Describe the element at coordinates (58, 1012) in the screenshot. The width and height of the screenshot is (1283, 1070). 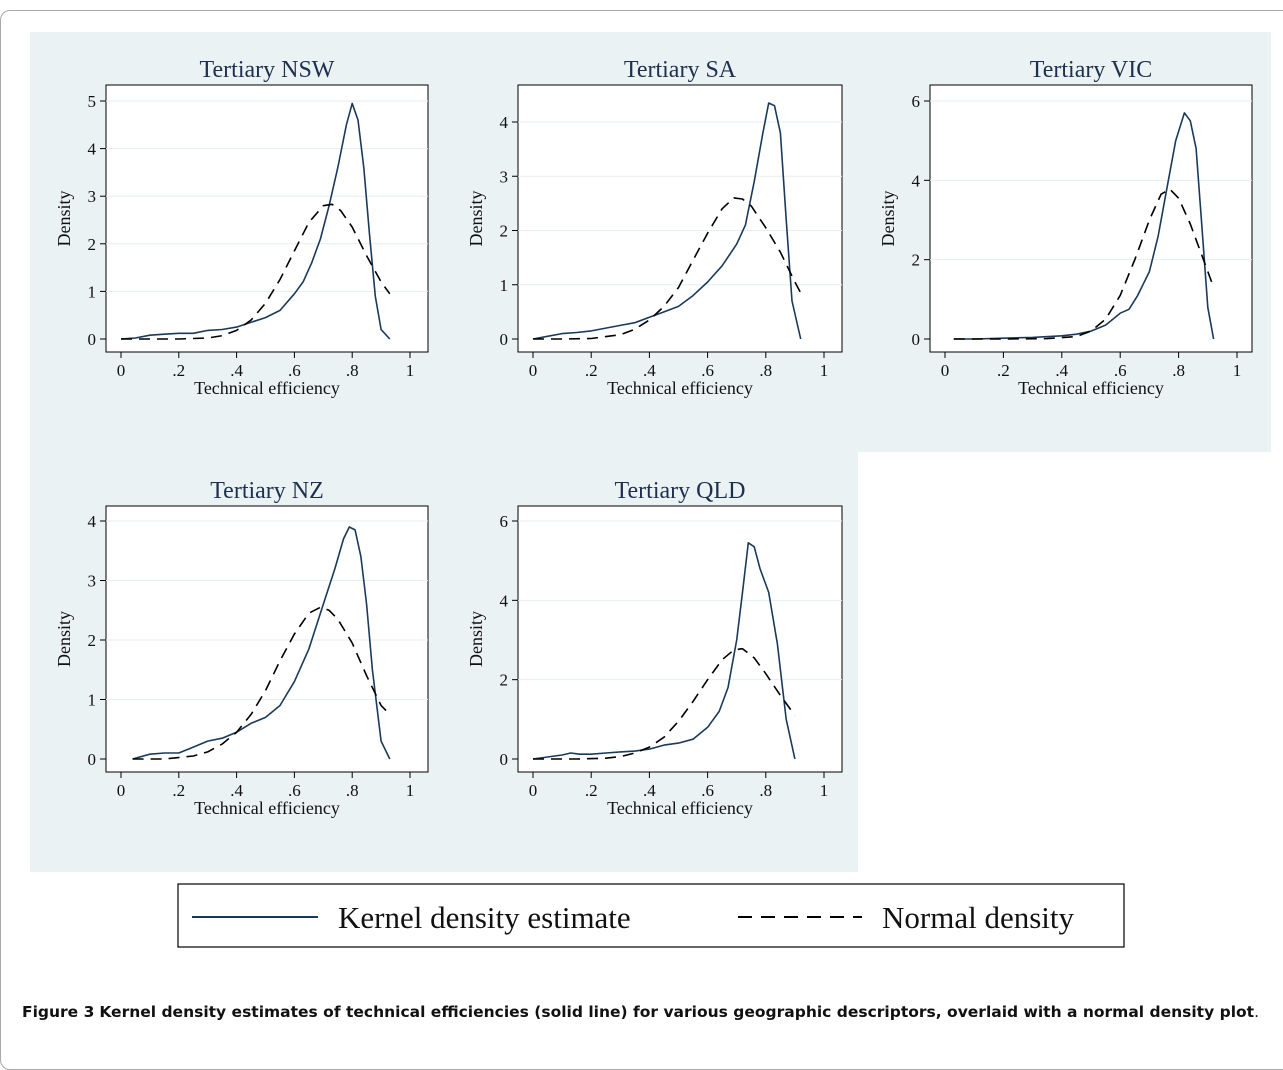
I see `caption-figure-number: Figure 3` at that location.